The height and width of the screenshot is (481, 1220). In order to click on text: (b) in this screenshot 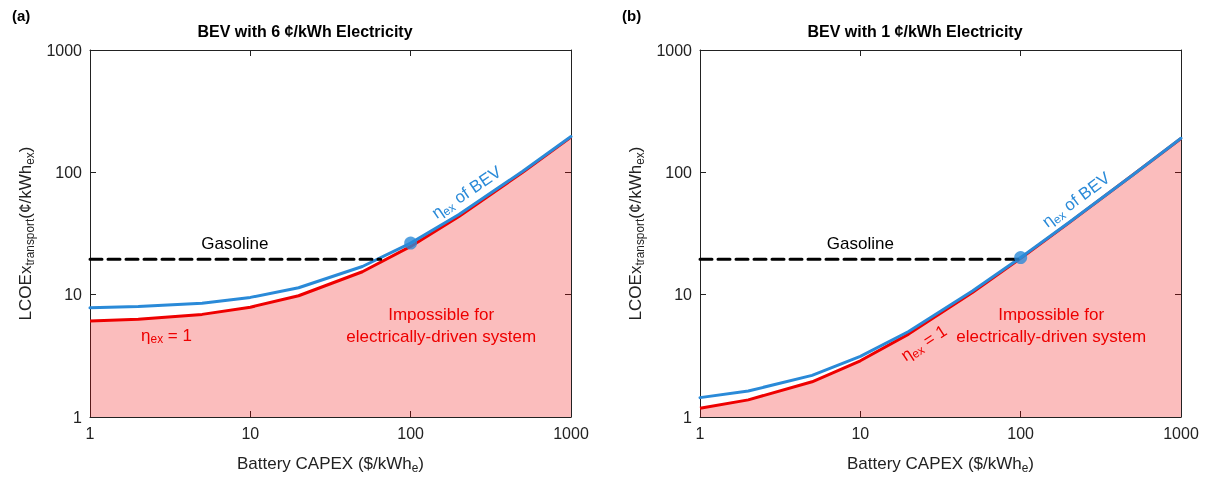, I will do `click(632, 15)`.